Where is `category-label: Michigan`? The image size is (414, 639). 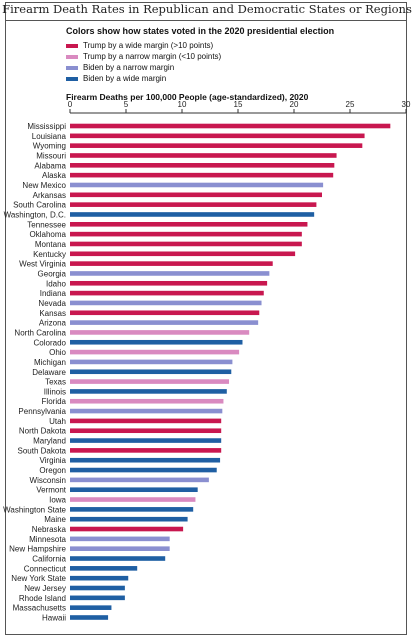 category-label: Michigan is located at coordinates (50, 362).